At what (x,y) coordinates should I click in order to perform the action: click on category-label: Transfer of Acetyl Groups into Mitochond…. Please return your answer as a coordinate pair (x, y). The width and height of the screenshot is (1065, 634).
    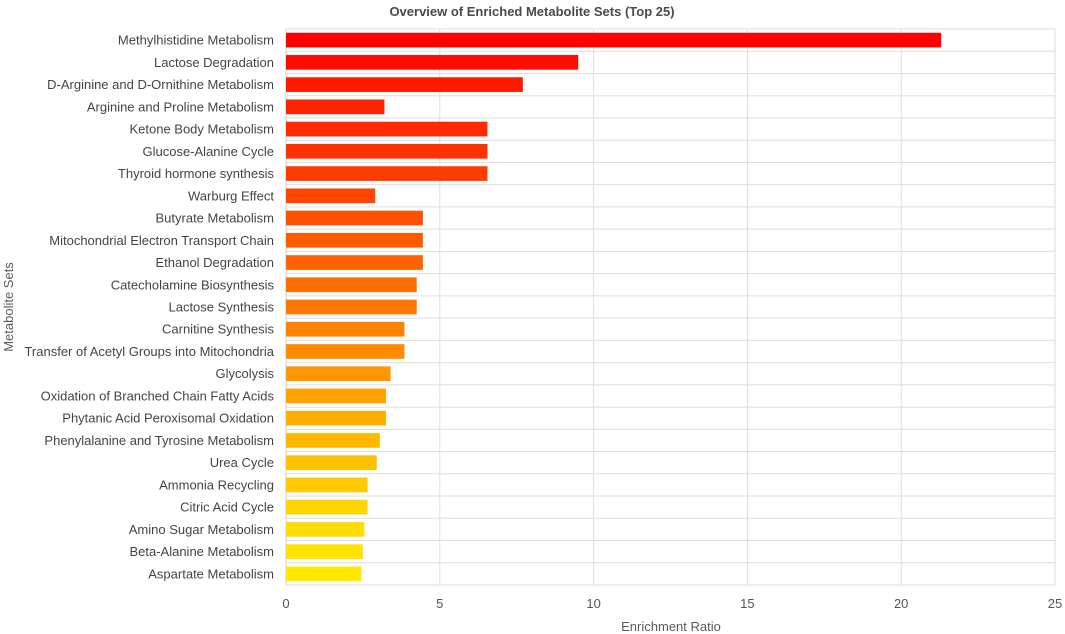
    Looking at the image, I should click on (149, 351).